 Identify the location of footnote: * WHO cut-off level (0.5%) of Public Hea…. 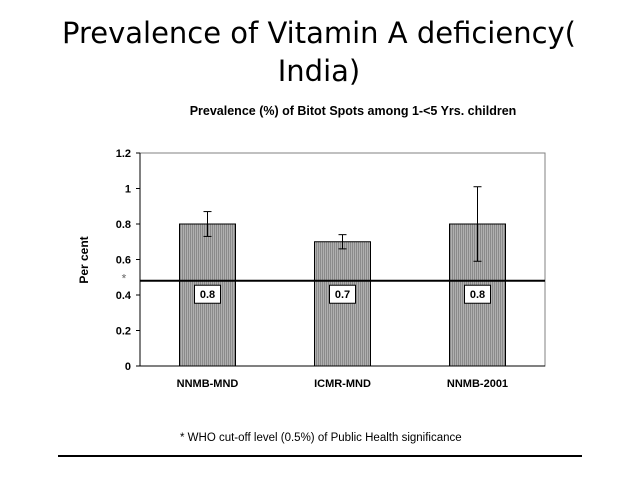
(321, 438).